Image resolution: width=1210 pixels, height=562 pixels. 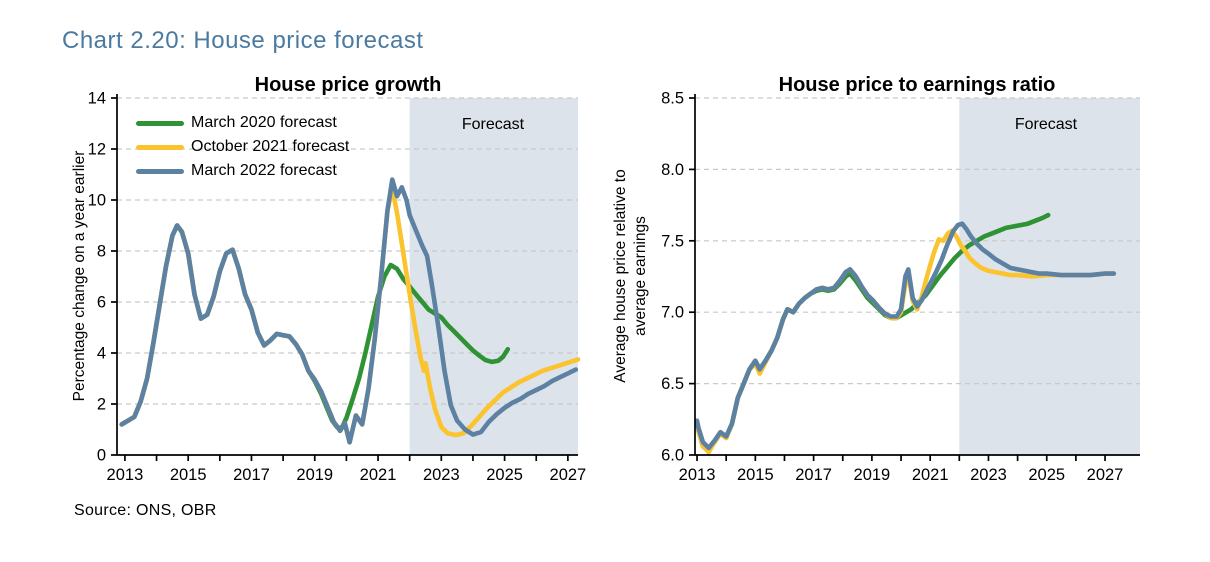 What do you see at coordinates (97, 99) in the screenshot?
I see `y-tick-label: 14` at bounding box center [97, 99].